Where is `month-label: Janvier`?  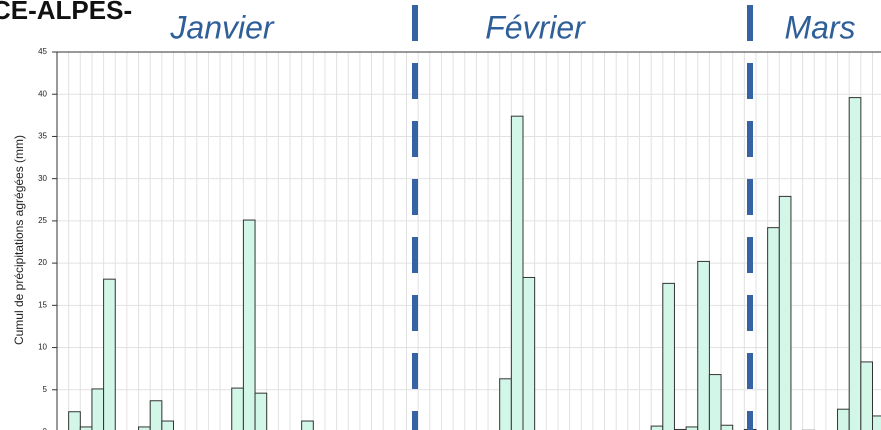 month-label: Janvier is located at coordinates (222, 27).